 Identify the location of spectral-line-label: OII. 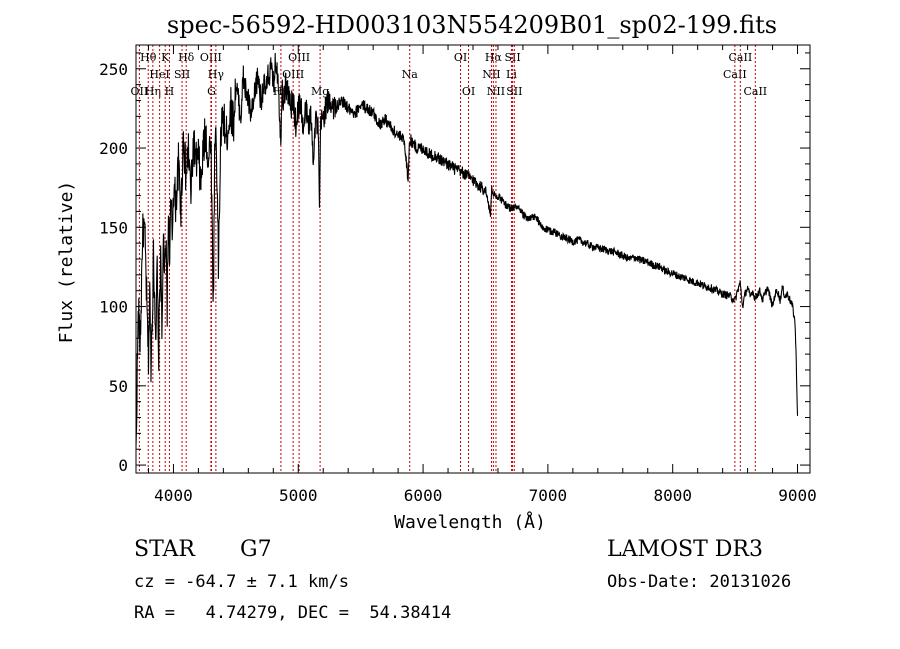
(140, 91).